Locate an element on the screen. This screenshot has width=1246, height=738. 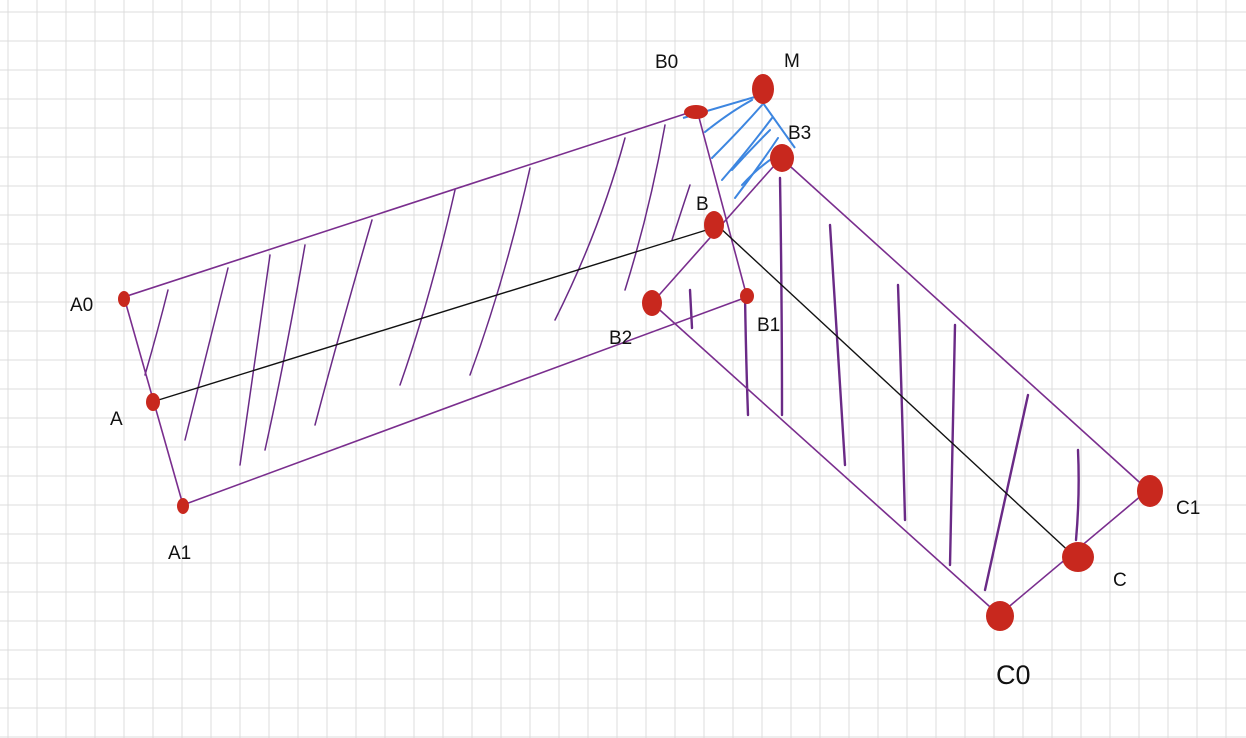
label-c0: C0 is located at coordinates (1013, 675).